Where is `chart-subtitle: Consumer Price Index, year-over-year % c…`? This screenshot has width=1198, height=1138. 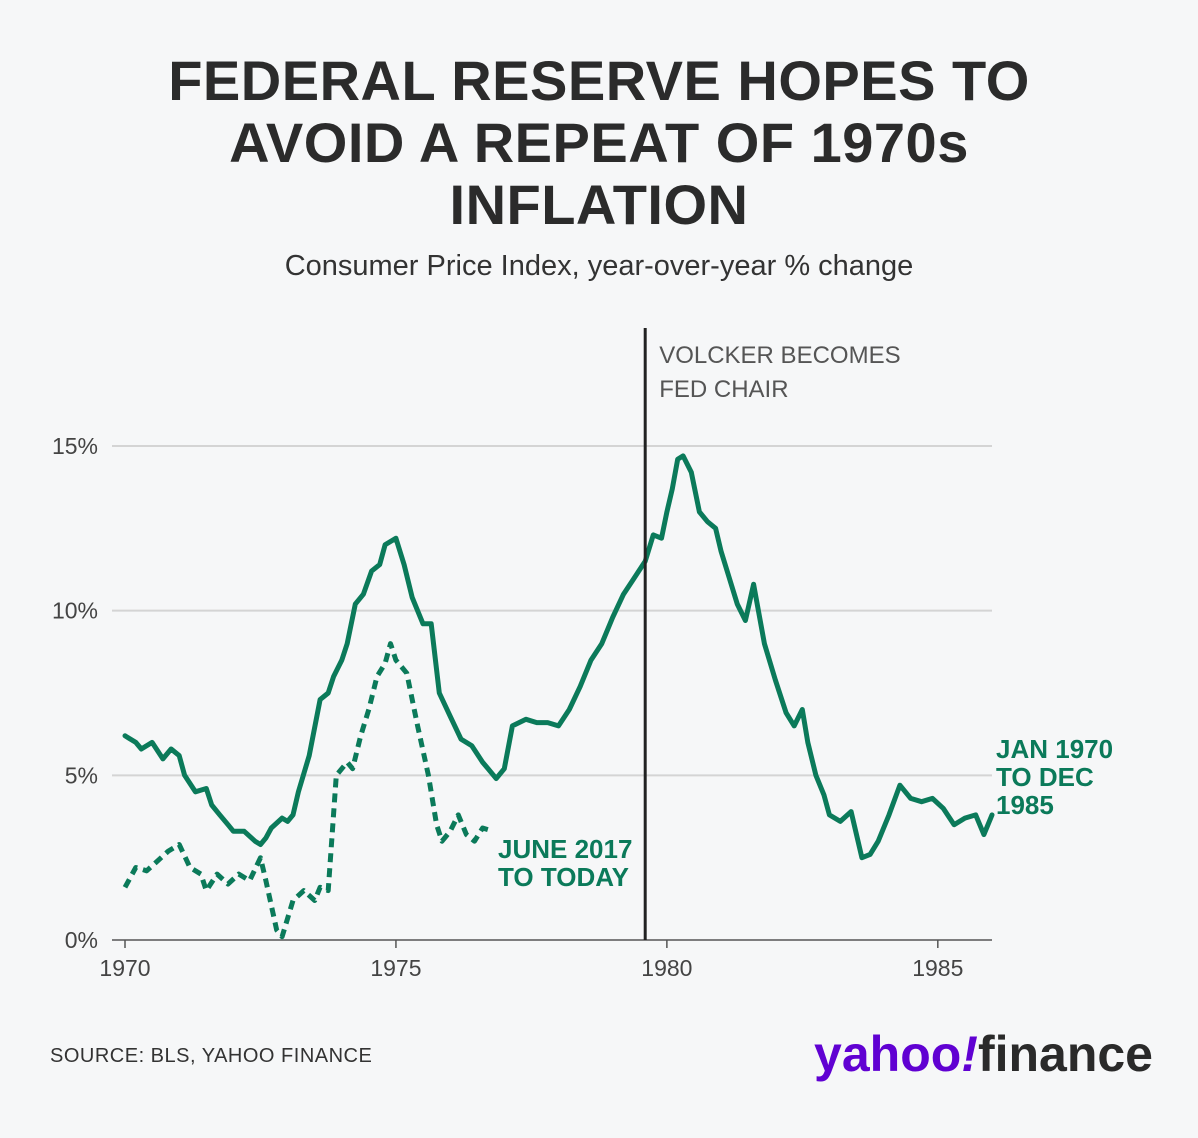
chart-subtitle: Consumer Price Index, year-over-year % c… is located at coordinates (599, 266).